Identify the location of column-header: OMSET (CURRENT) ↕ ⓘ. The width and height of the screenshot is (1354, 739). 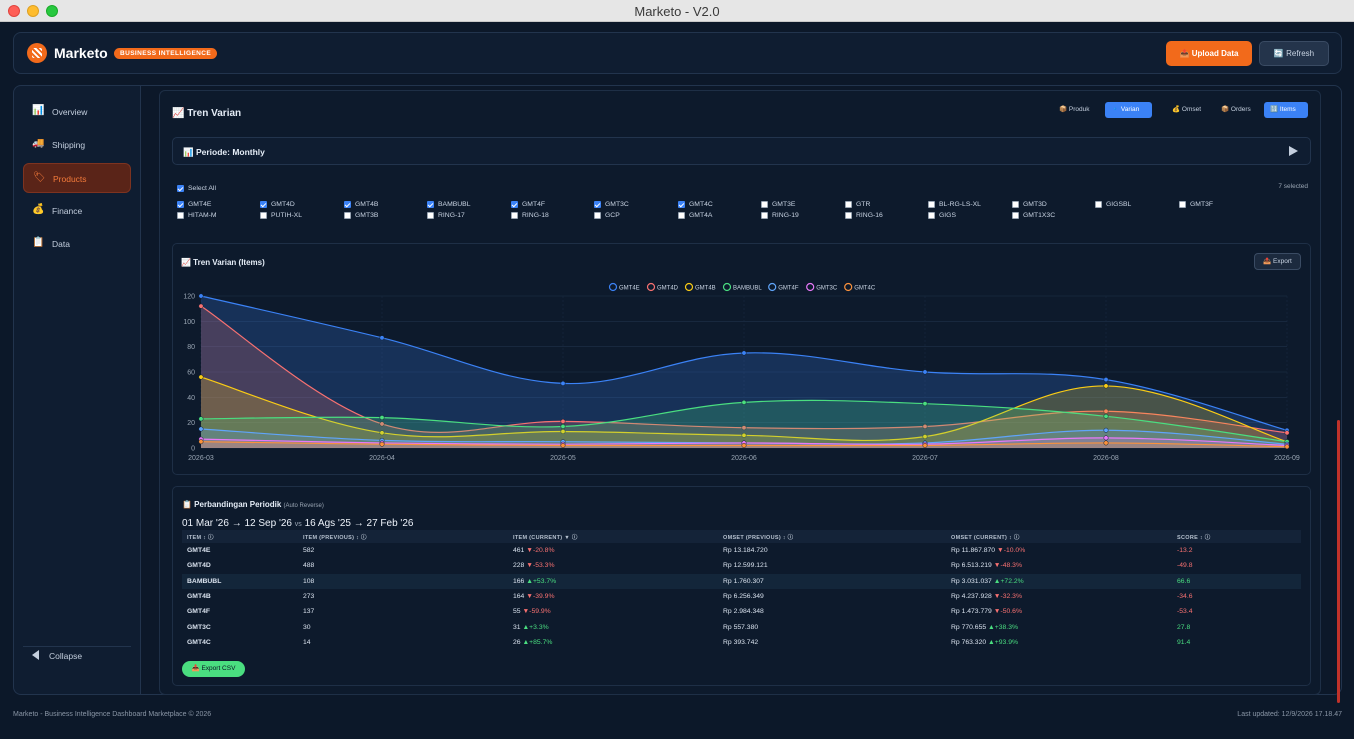
(1059, 536).